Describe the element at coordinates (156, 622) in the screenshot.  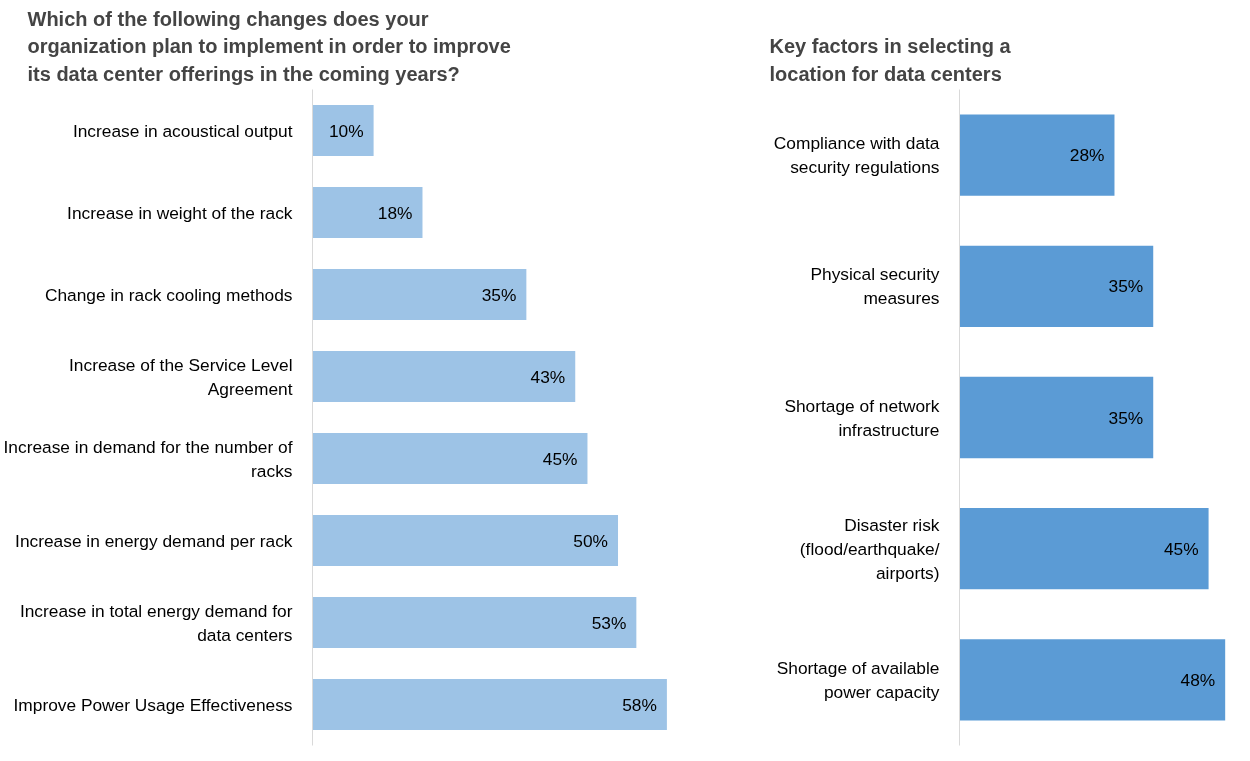
I see `y-tick-label: Increase in total energy demand for data centers` at that location.